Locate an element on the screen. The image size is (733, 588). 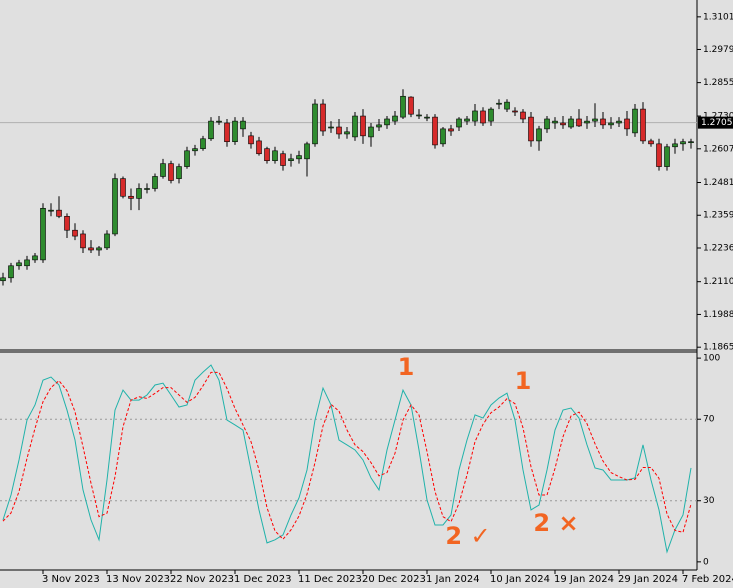
y-tick-label: 1.18655 is located at coordinates (718, 348).